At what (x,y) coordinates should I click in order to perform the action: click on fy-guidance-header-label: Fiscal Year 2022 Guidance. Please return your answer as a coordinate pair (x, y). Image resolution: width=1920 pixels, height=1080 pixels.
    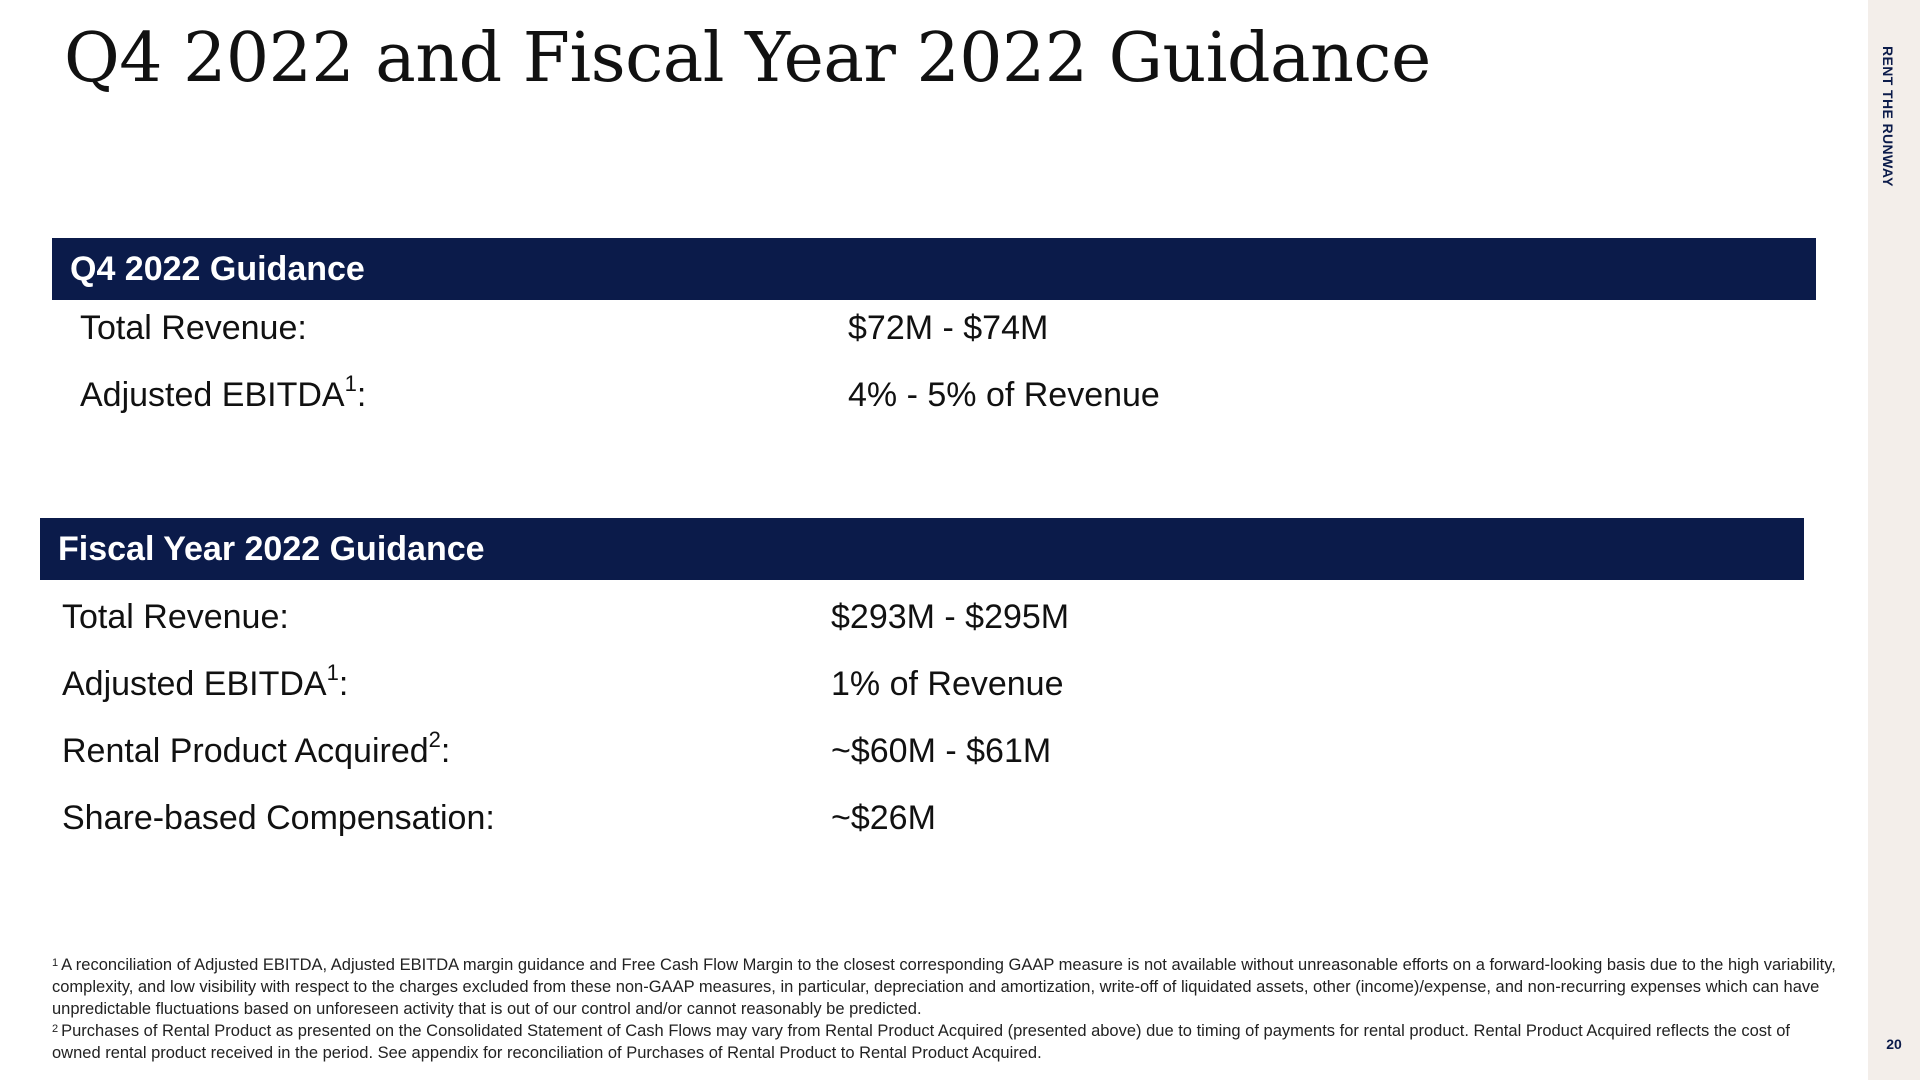
    Looking at the image, I should click on (271, 548).